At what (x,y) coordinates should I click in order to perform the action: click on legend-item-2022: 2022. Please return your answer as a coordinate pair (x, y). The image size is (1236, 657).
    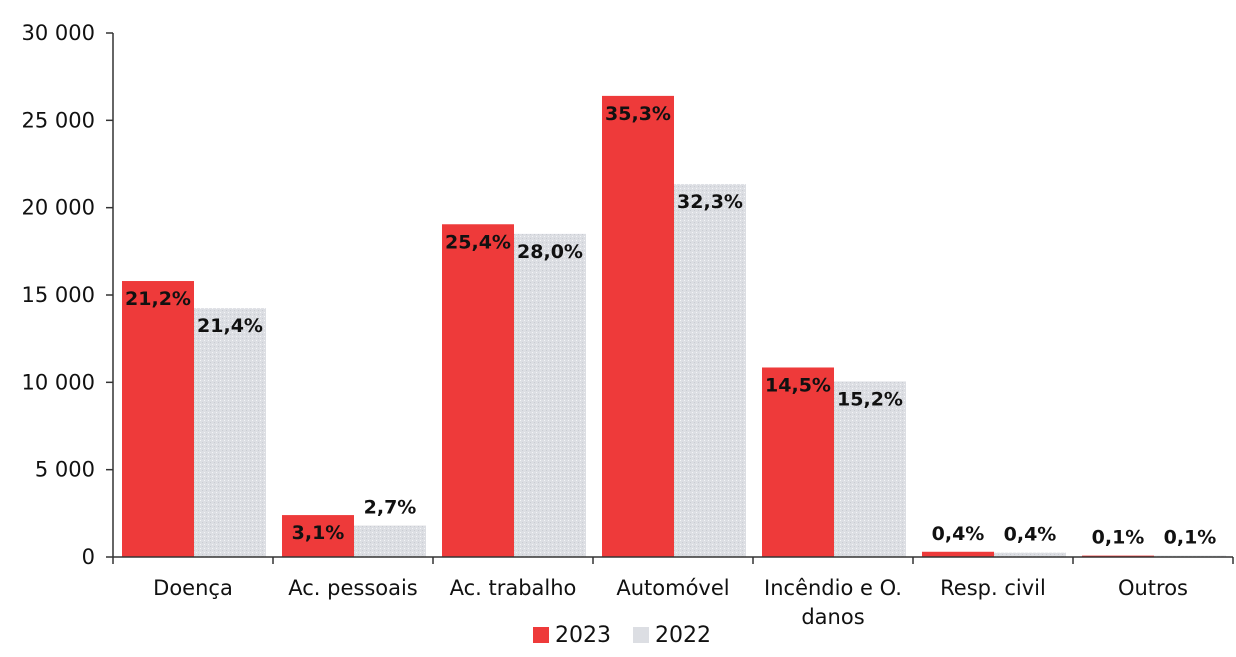
    Looking at the image, I should click on (672, 635).